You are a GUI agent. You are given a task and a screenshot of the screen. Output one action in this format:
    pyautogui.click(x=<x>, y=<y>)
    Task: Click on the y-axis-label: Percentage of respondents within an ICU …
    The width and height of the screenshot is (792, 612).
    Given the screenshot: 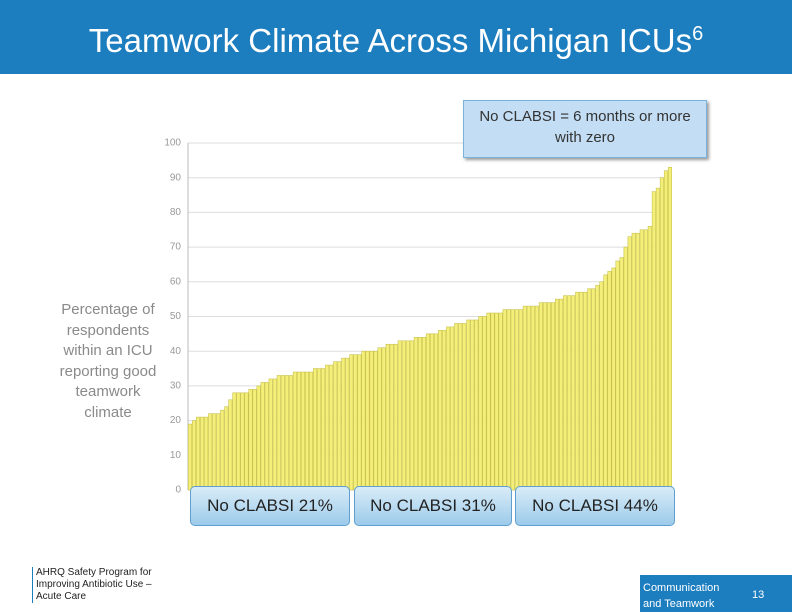 What is the action you would take?
    pyautogui.click(x=108, y=361)
    